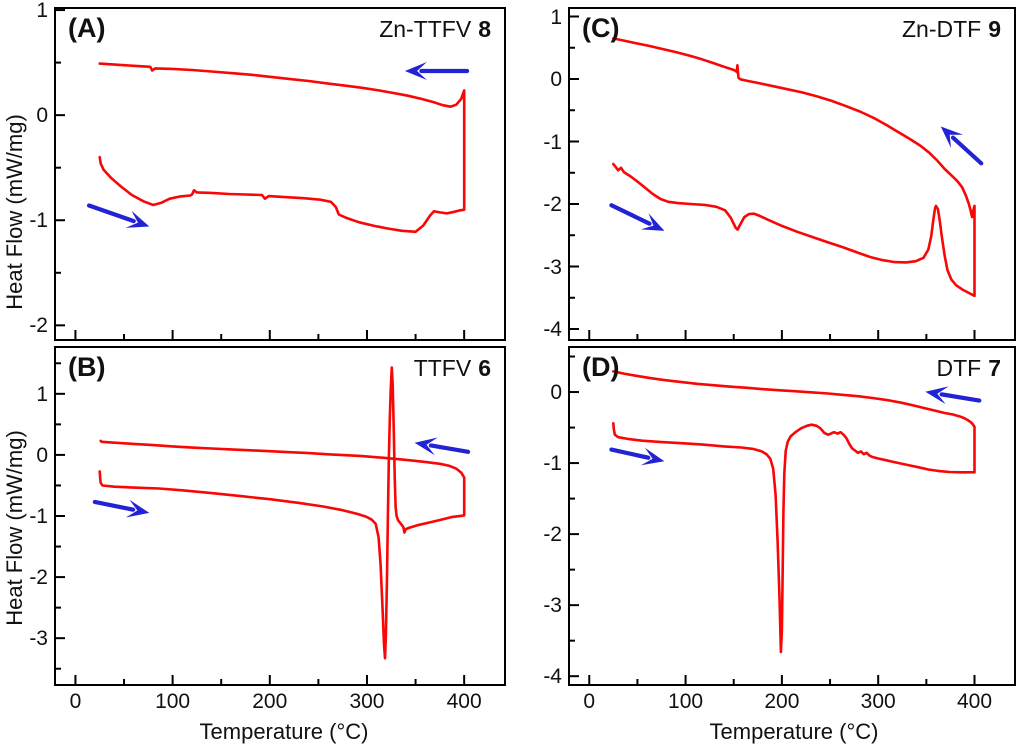 This screenshot has width=1024, height=747. I want to click on compound-name: DTF, so click(959, 368).